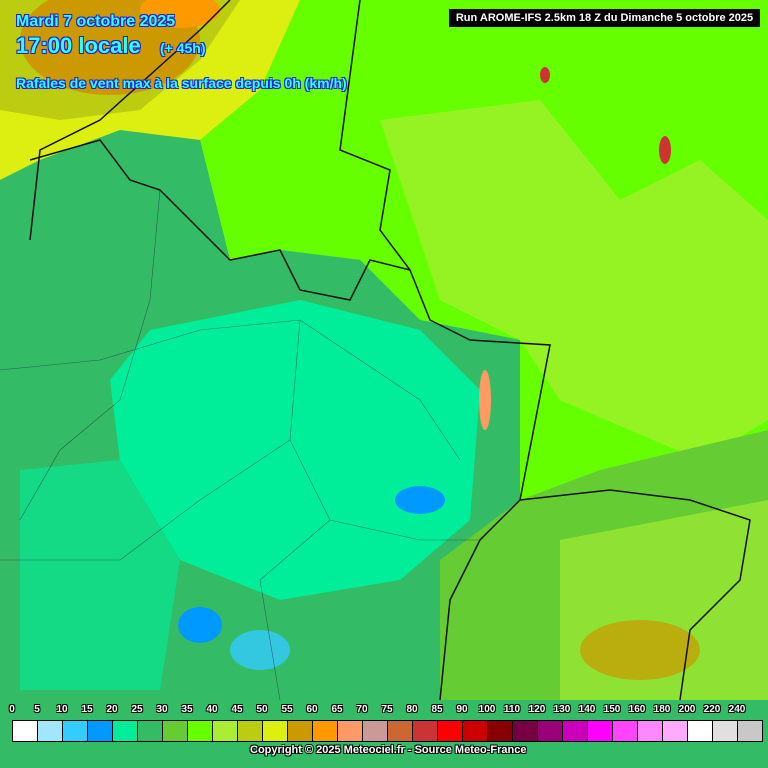 This screenshot has width=768, height=768. What do you see at coordinates (587, 709) in the screenshot?
I see `legend-label: 140` at bounding box center [587, 709].